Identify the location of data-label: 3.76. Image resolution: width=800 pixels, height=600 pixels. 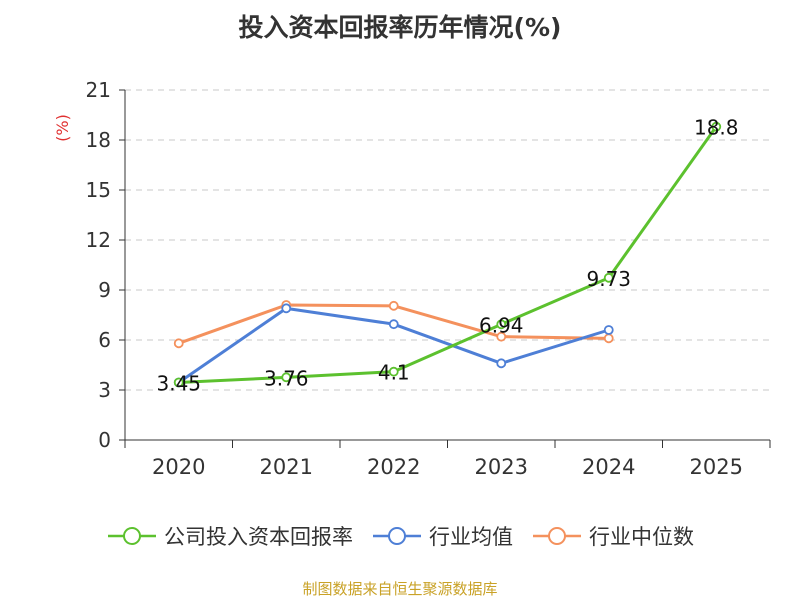
(286, 378).